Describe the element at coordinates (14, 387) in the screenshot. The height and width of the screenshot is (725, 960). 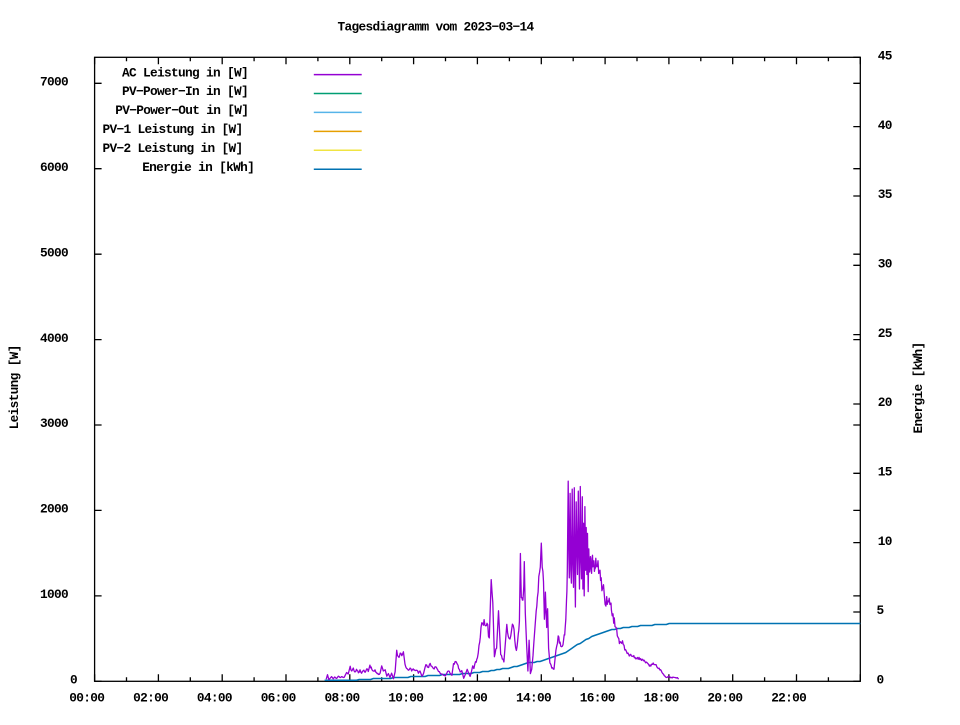
I see `svg-text: Leistung [W]` at that location.